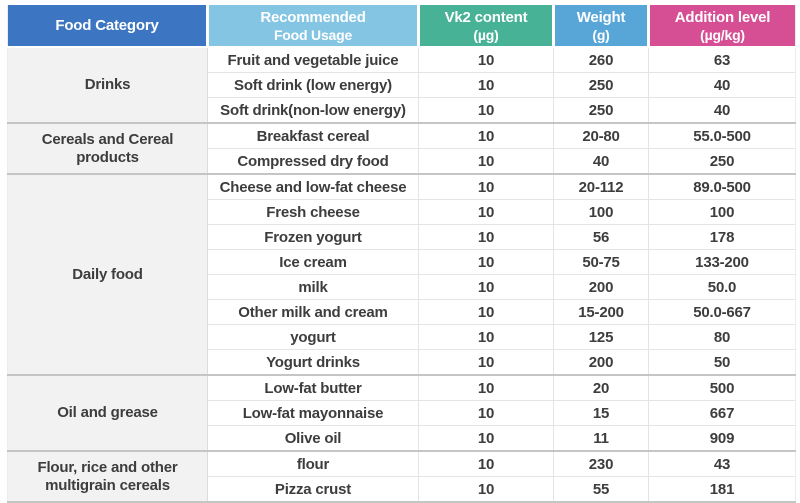 This screenshot has height=503, width=800. I want to click on addition-cell: 133-200, so click(722, 262).